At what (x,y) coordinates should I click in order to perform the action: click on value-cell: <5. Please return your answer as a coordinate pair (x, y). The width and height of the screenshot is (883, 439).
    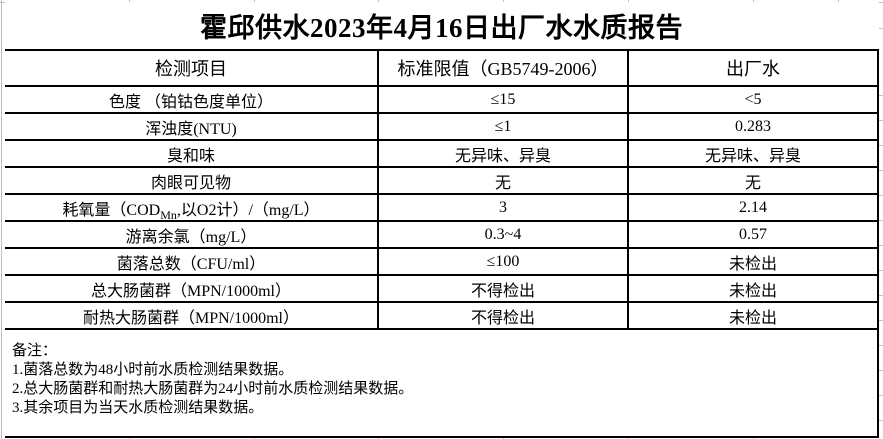
    Looking at the image, I should click on (753, 99).